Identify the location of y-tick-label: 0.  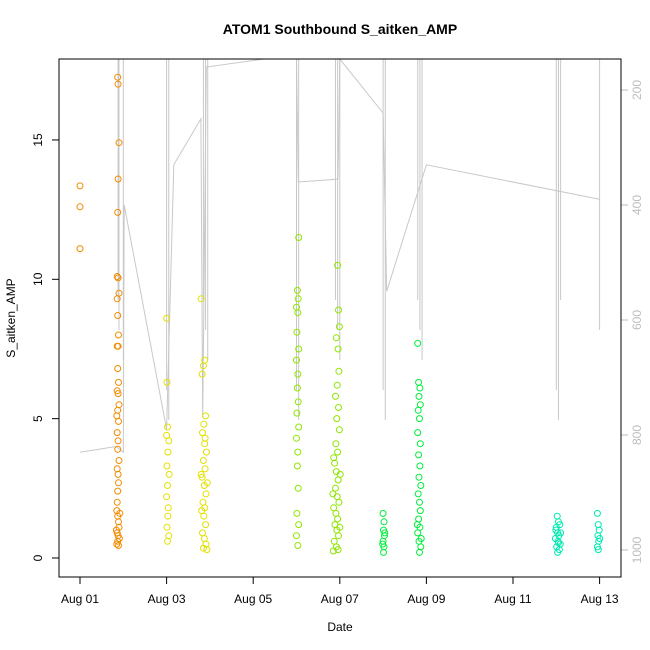
(38, 557).